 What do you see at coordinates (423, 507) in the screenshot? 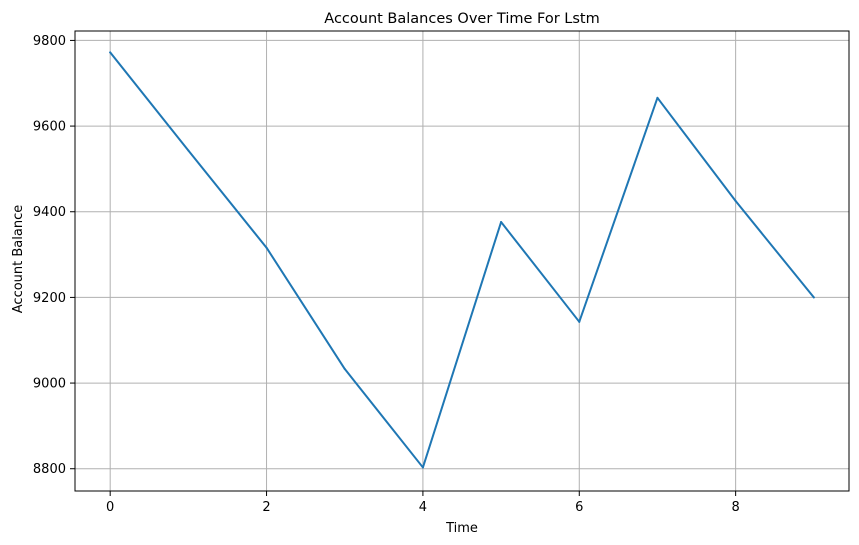
I see `x-tick-label: 4` at bounding box center [423, 507].